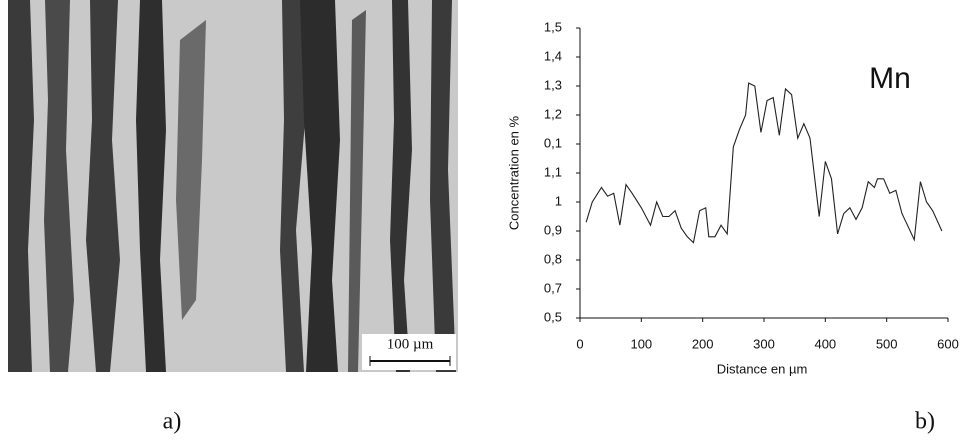 This screenshot has height=443, width=962. What do you see at coordinates (762, 368) in the screenshot?
I see `x-axis-label: Distance en µm` at bounding box center [762, 368].